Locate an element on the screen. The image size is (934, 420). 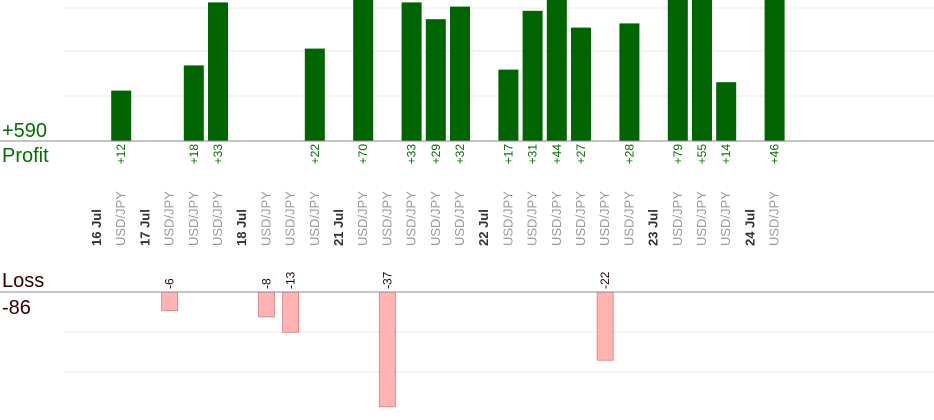
profit-label: Profit is located at coordinates (25, 156).